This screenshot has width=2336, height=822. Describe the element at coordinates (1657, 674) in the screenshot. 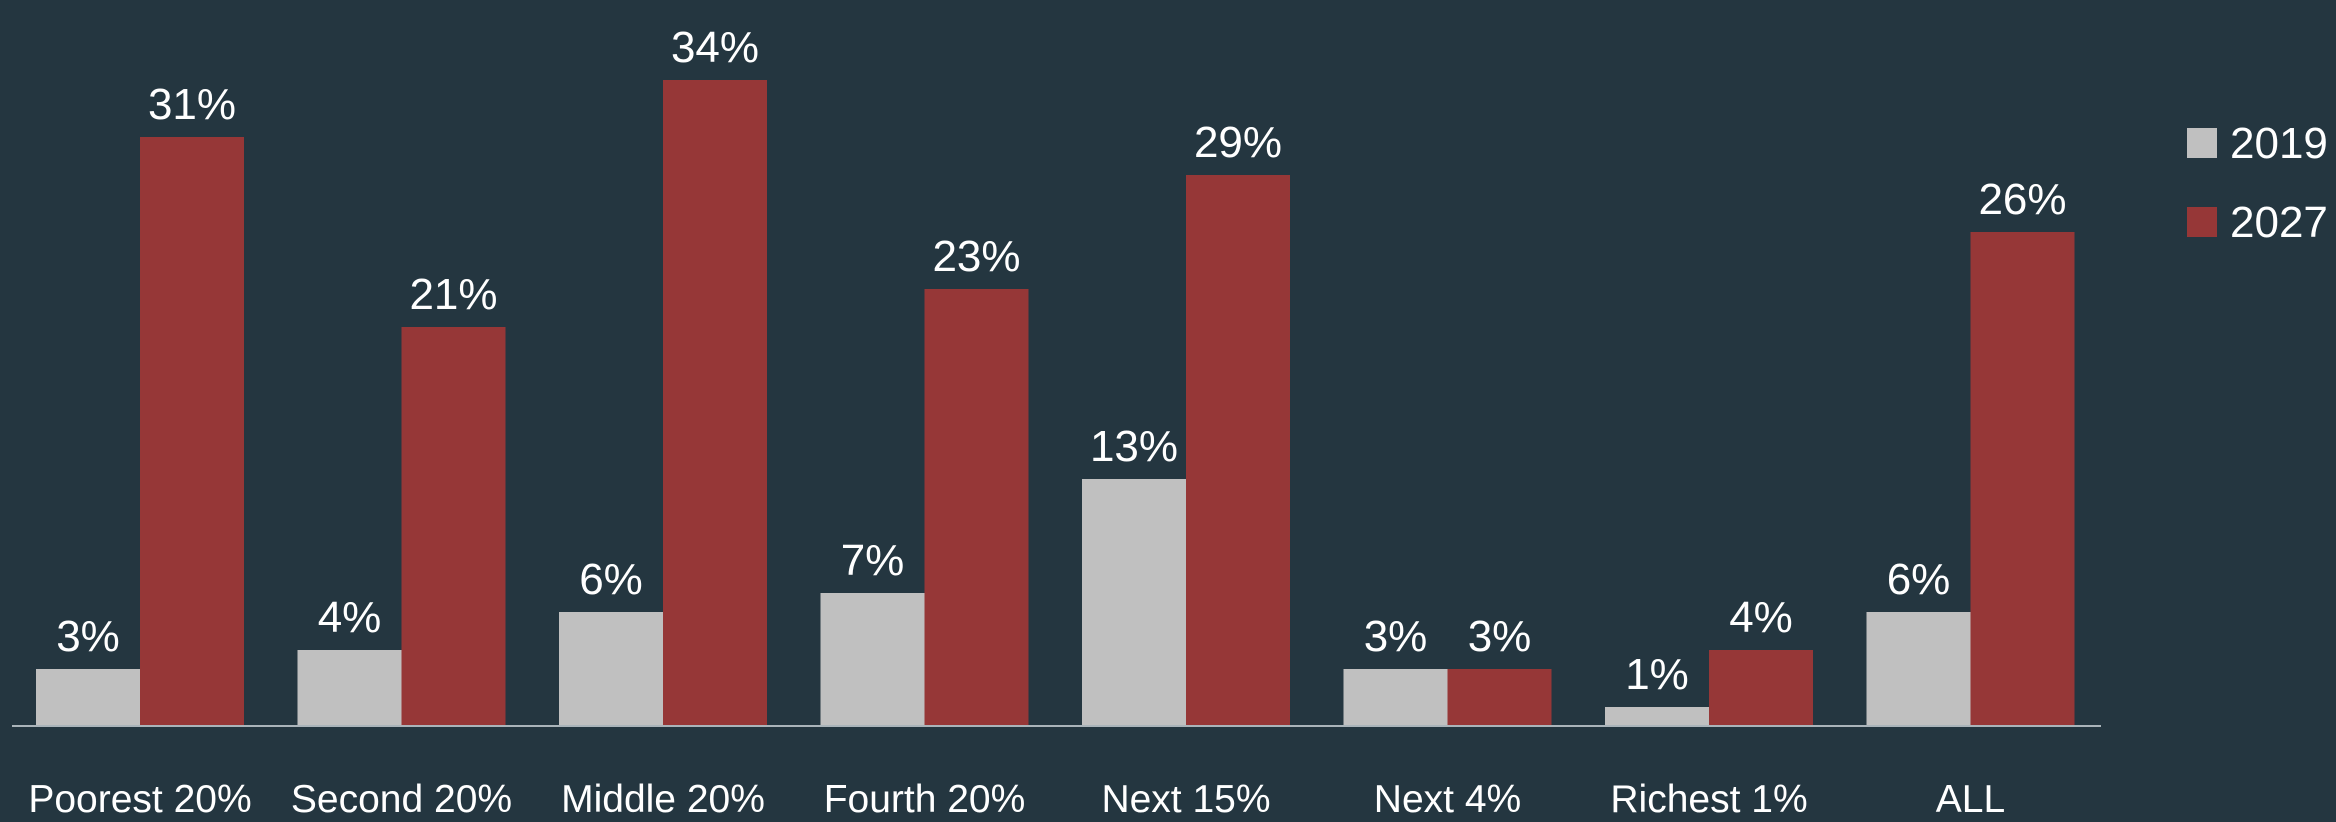

I see `data-label: 1%` at that location.